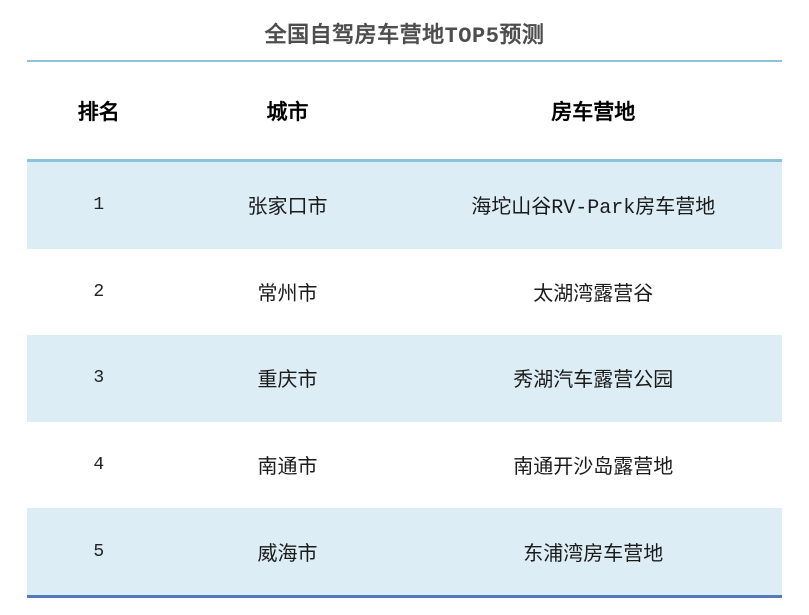 Image resolution: width=809 pixels, height=615 pixels. Describe the element at coordinates (287, 382) in the screenshot. I see `city-cell: 重庆市` at that location.